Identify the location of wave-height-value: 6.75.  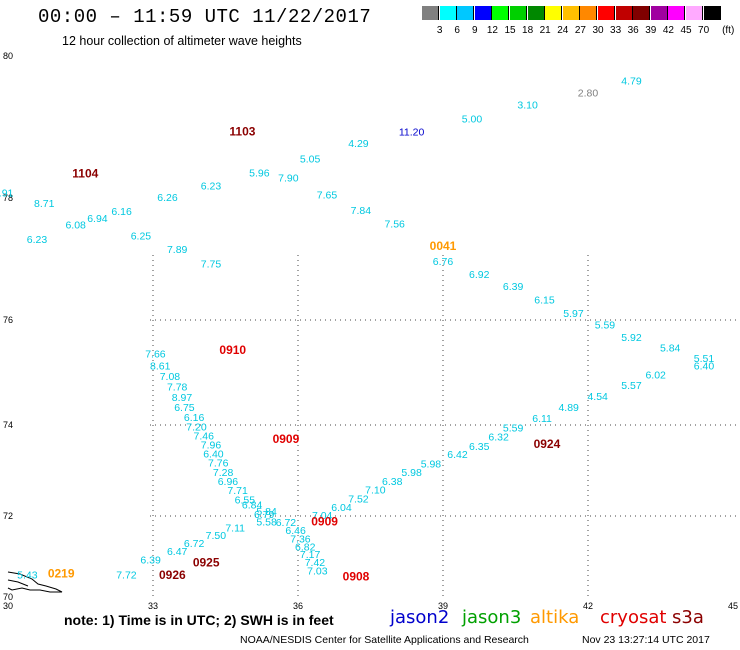
(184, 408).